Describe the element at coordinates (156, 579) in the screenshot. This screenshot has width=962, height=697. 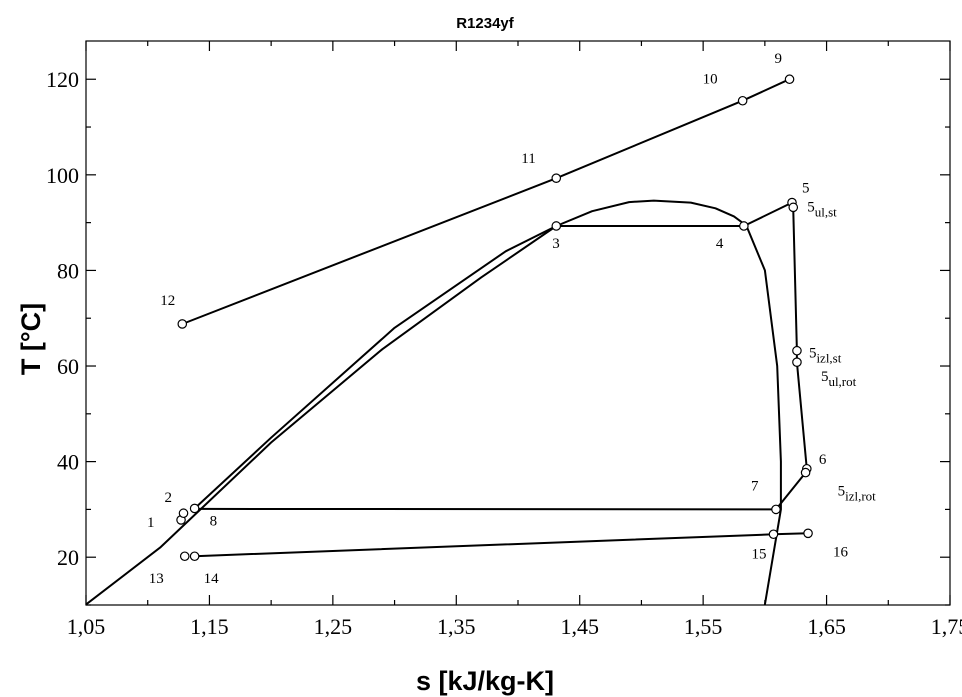
I see `state-point-label: 13` at that location.